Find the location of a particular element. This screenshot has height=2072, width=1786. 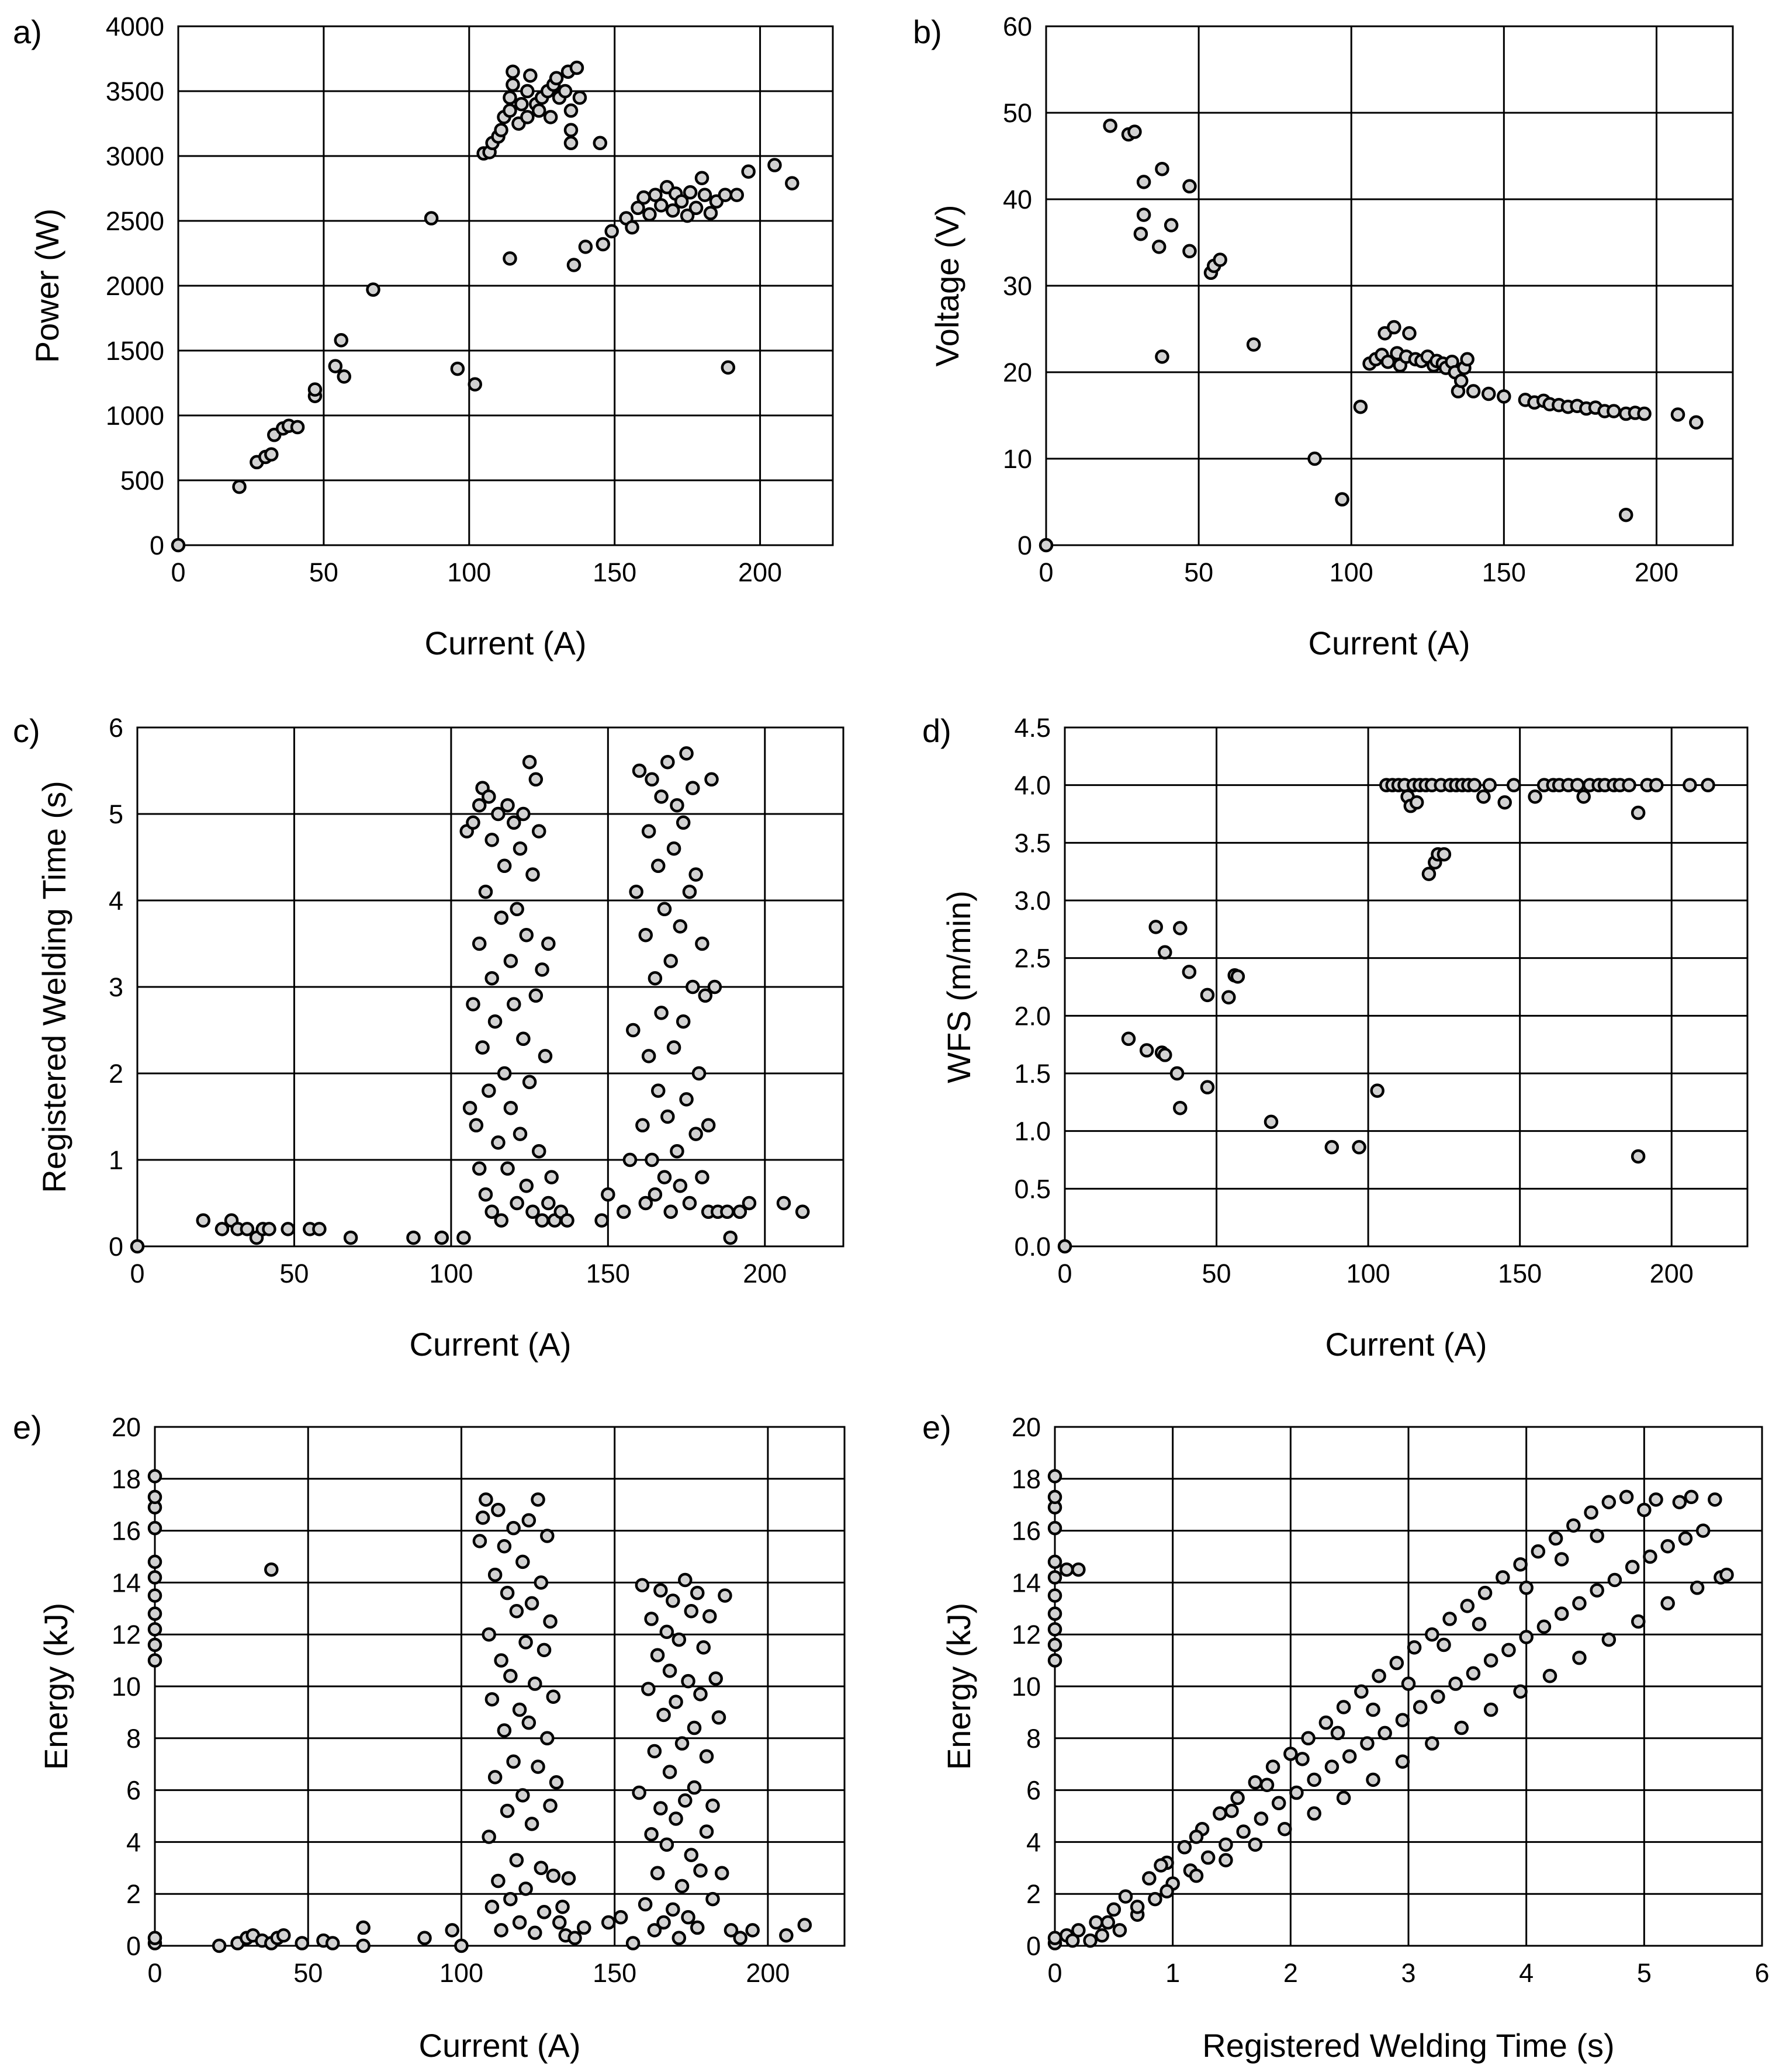

panel-a-y-tick-label: 500 is located at coordinates (142, 481).